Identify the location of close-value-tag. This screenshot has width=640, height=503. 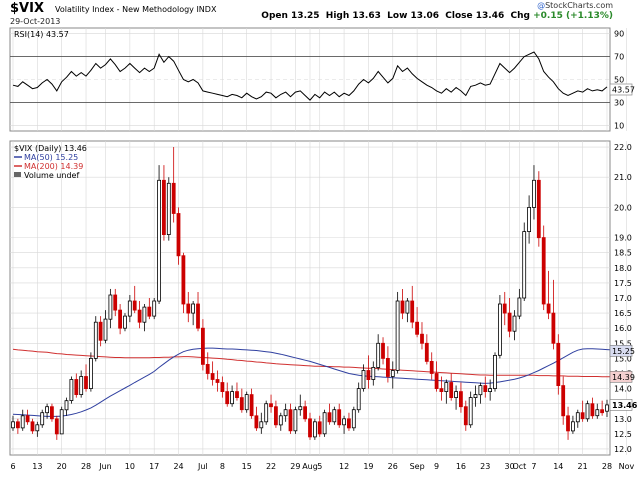
(621, 405).